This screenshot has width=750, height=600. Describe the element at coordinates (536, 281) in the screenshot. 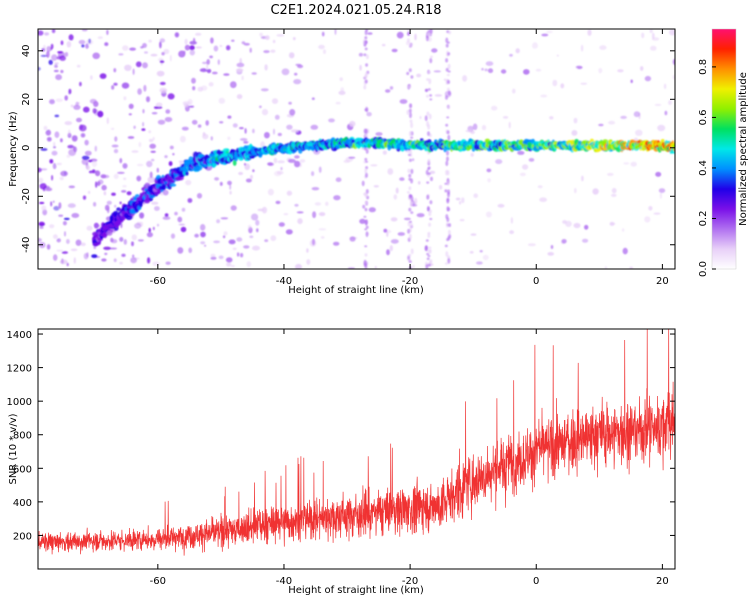

I see `x-tick-label: 0` at that location.